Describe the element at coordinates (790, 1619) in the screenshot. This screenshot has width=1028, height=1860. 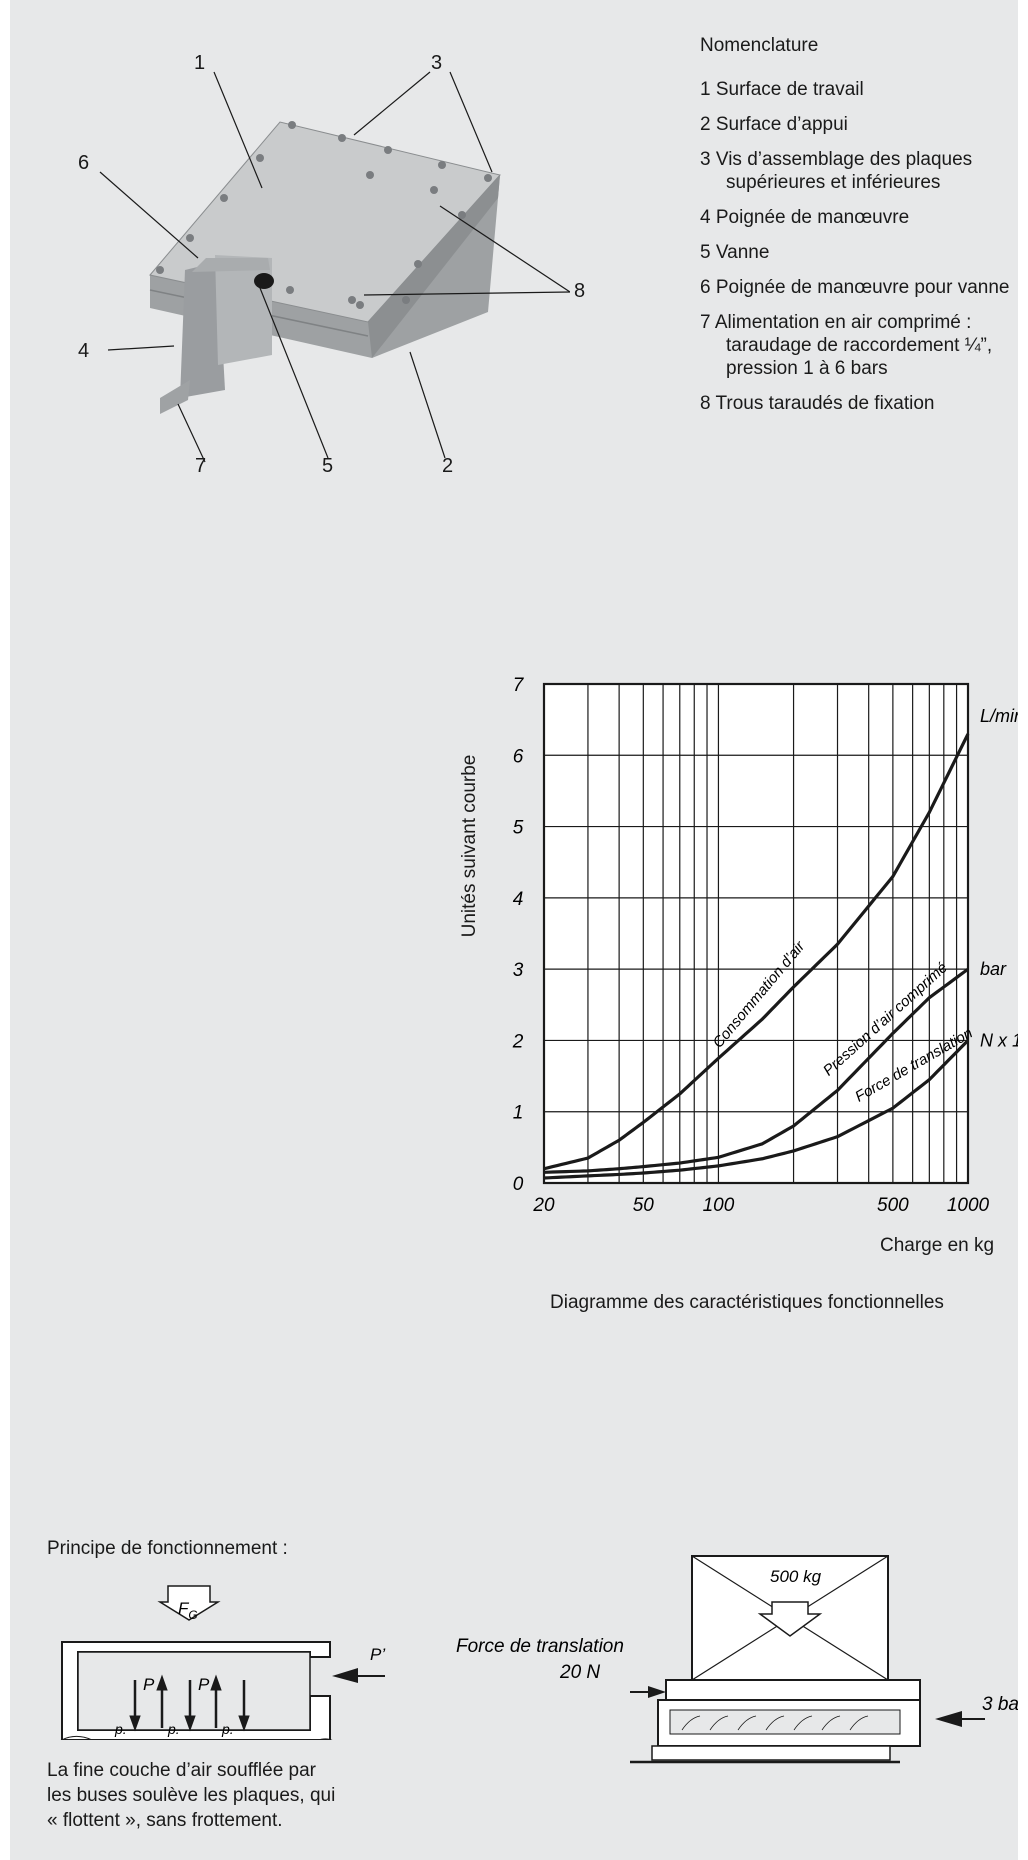
I see `load-arrow` at that location.